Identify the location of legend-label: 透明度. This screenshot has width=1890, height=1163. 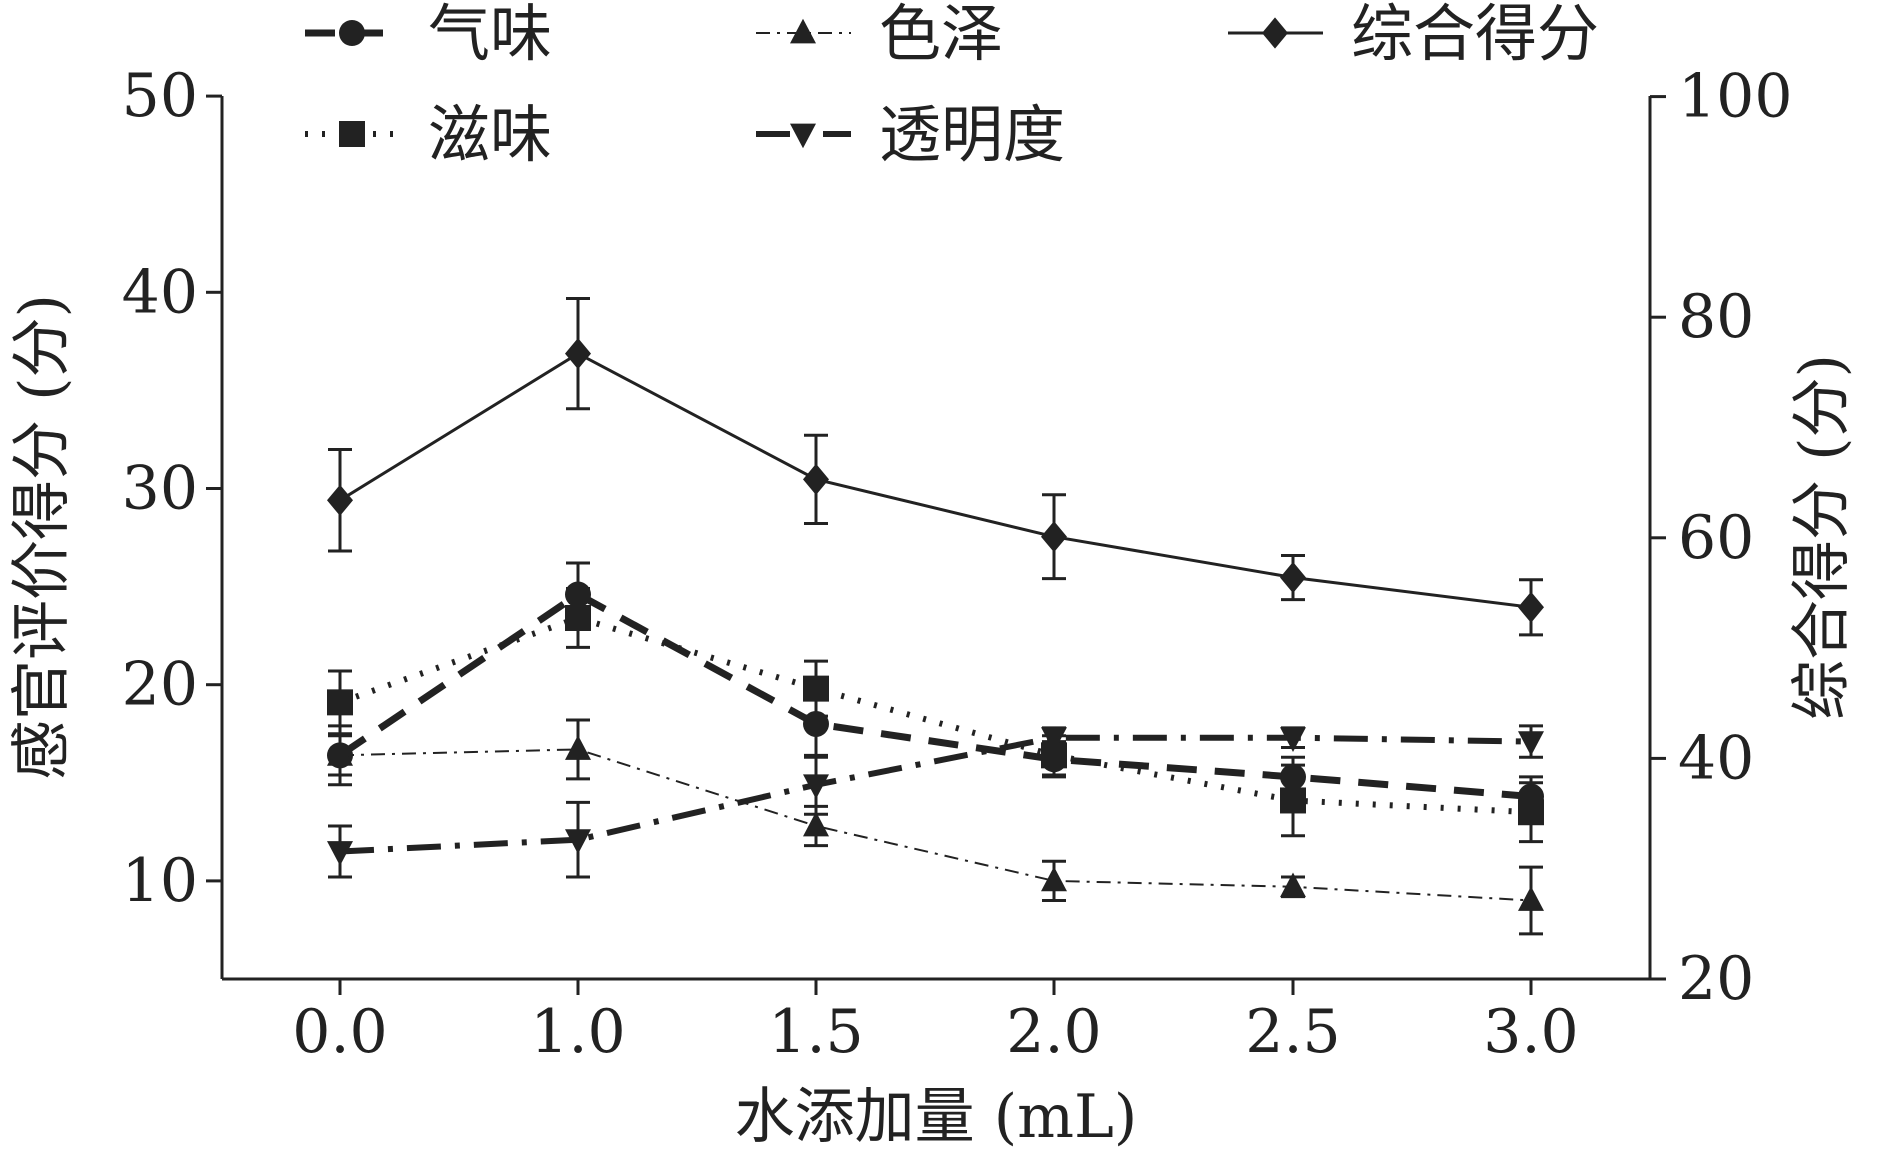
(972, 134).